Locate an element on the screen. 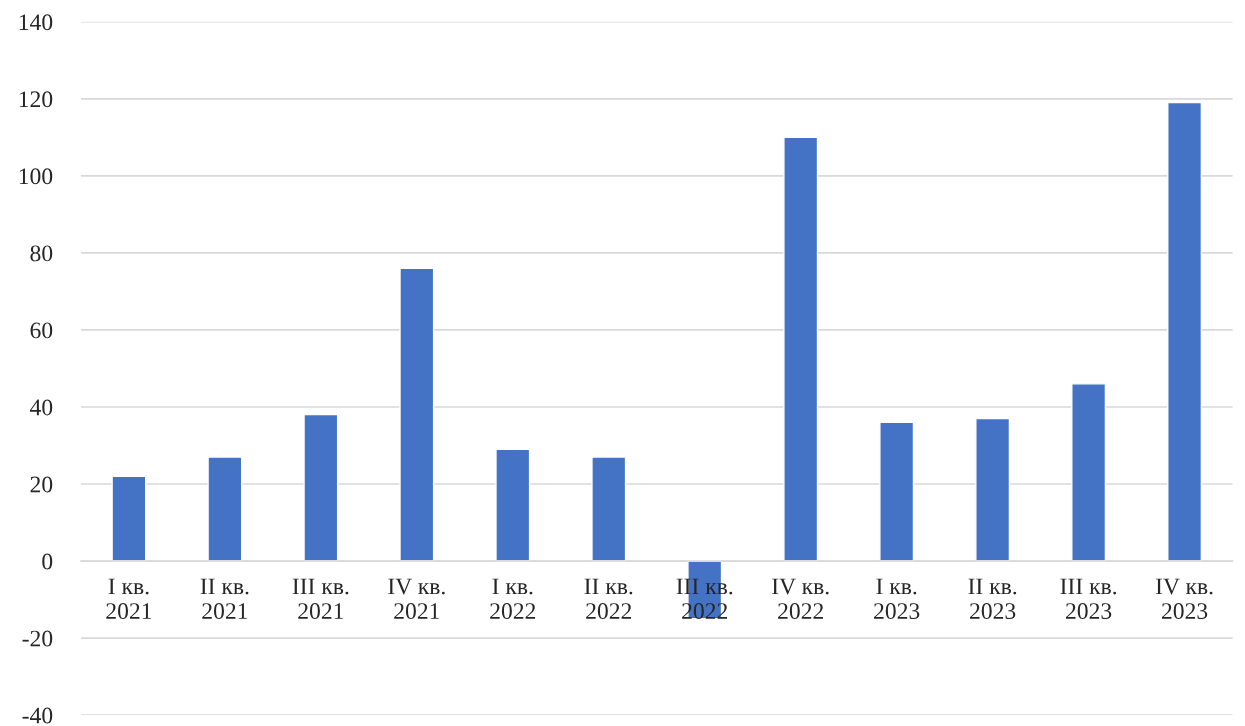 This screenshot has height=726, width=1245. x-tick-label: I кв. 2021 is located at coordinates (129, 599).